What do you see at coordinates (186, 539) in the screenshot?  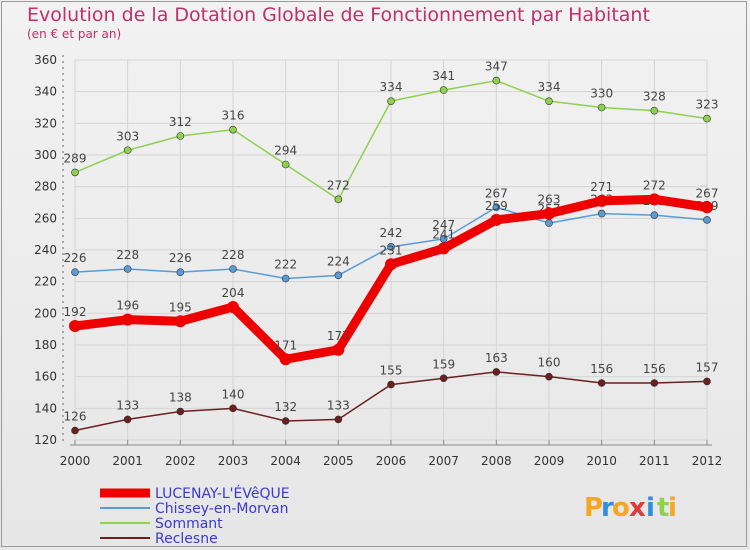 I see `legend-label: Reclesne` at bounding box center [186, 539].